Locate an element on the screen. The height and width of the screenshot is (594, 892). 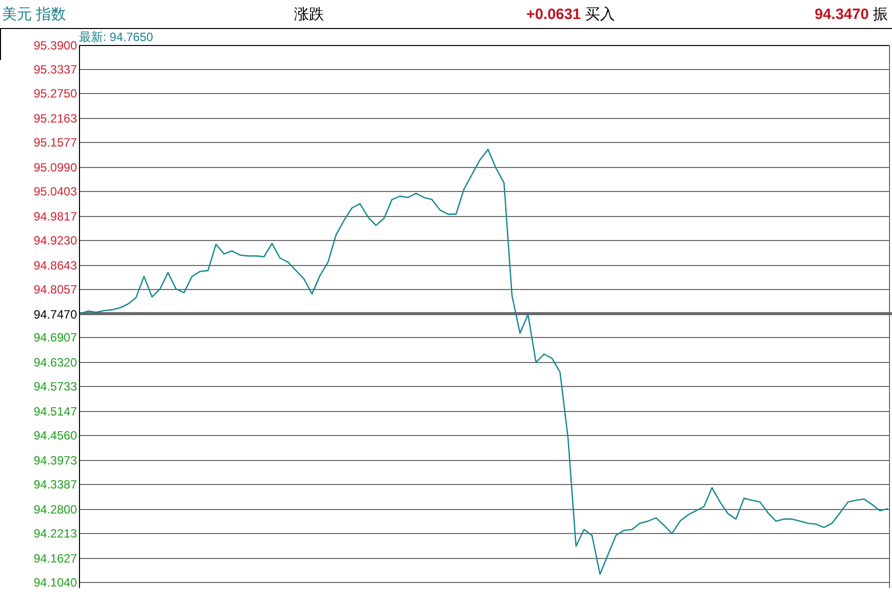
text: 涨跌 is located at coordinates (309, 14).